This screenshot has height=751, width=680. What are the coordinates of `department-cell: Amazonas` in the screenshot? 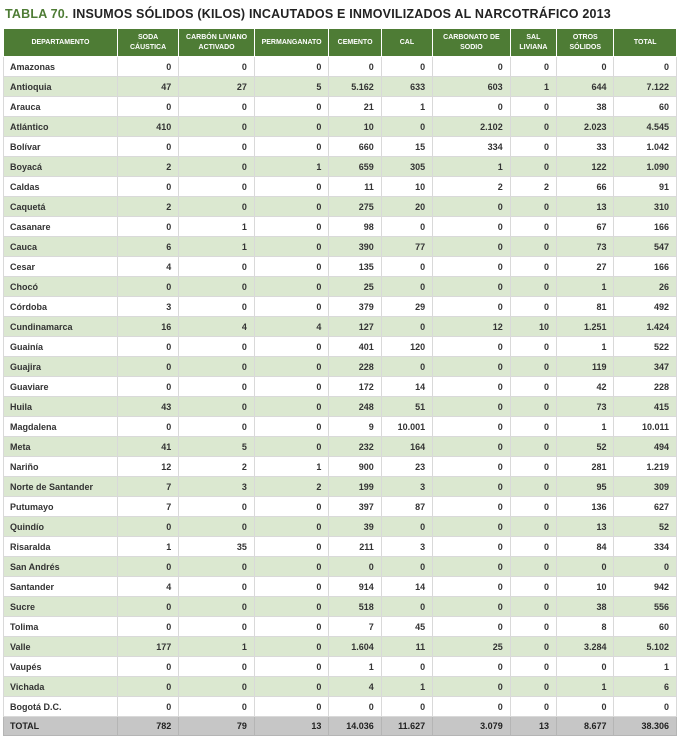 It's located at (60, 66).